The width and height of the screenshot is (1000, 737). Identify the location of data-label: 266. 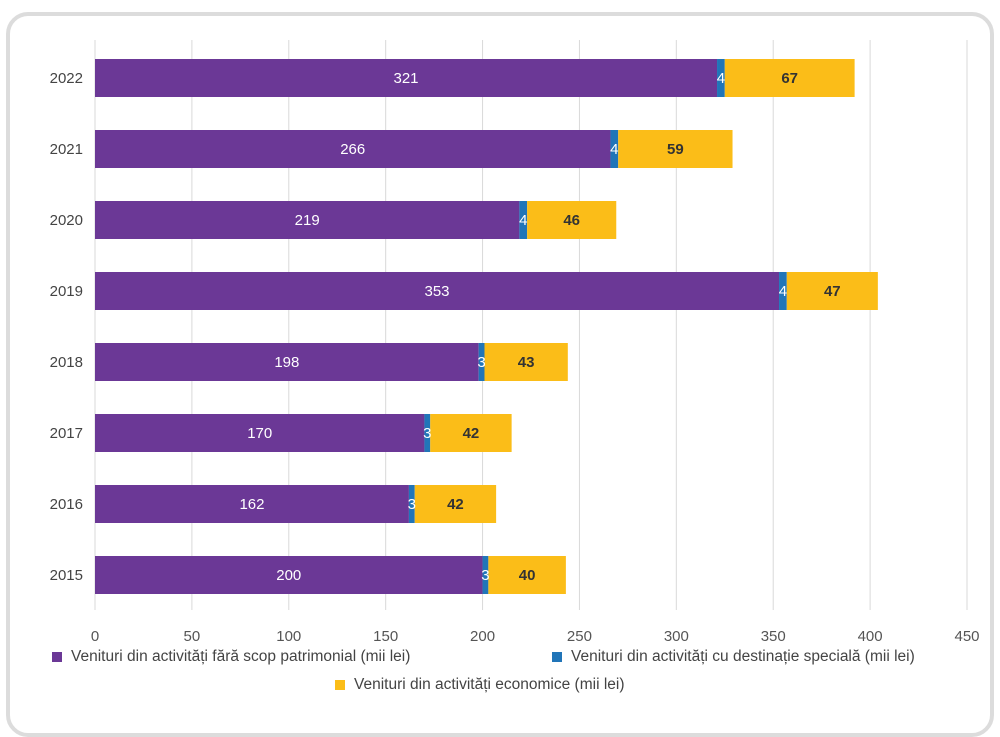
(352, 149).